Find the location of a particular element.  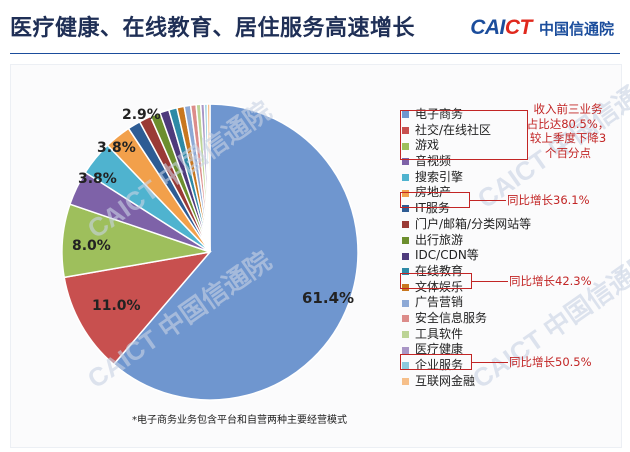

legend-item: 文体娱乐 is located at coordinates (467, 288).